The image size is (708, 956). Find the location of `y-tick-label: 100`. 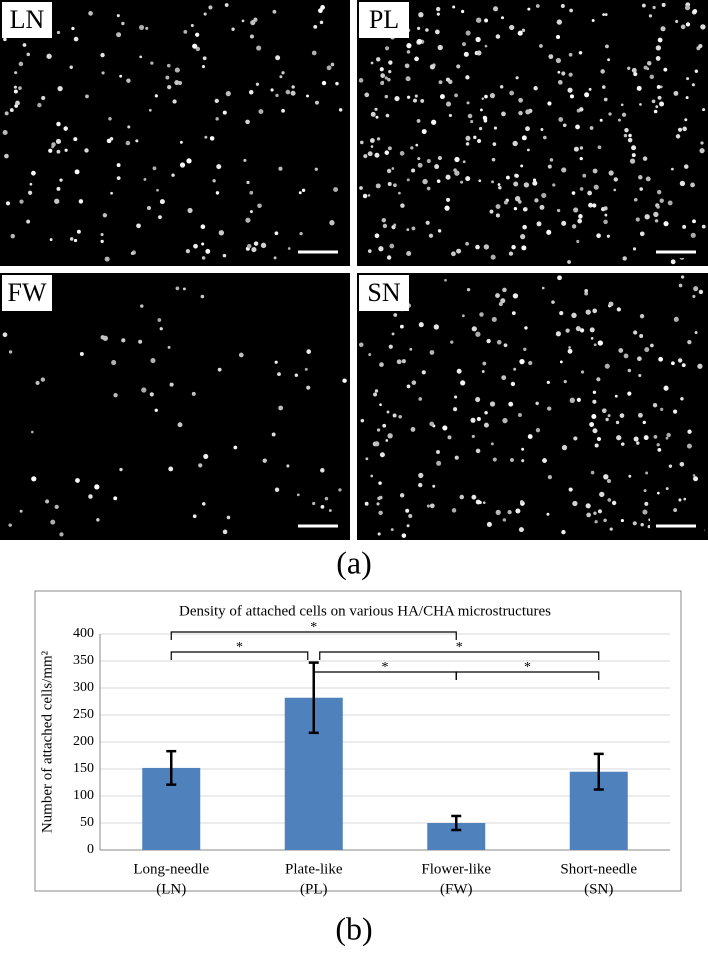

y-tick-label: 100 is located at coordinates (83, 795).